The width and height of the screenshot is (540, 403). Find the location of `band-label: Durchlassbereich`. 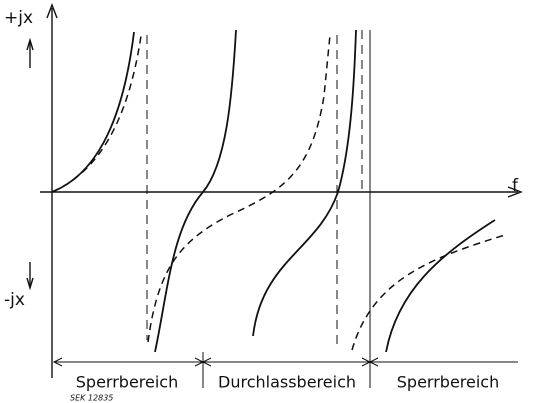

band-label: Durchlassbereich is located at coordinates (287, 382).